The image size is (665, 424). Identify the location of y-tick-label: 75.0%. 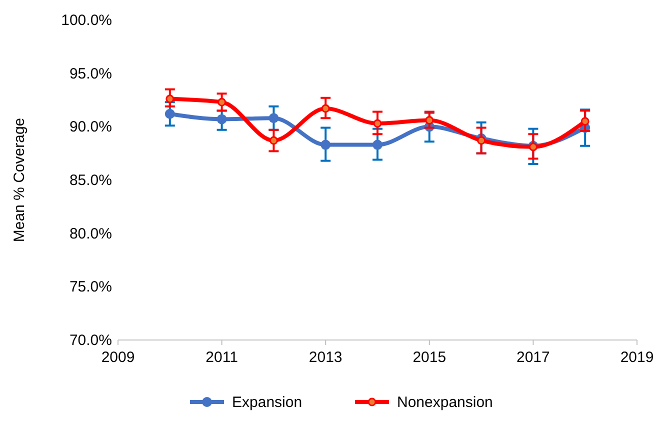
(90, 287).